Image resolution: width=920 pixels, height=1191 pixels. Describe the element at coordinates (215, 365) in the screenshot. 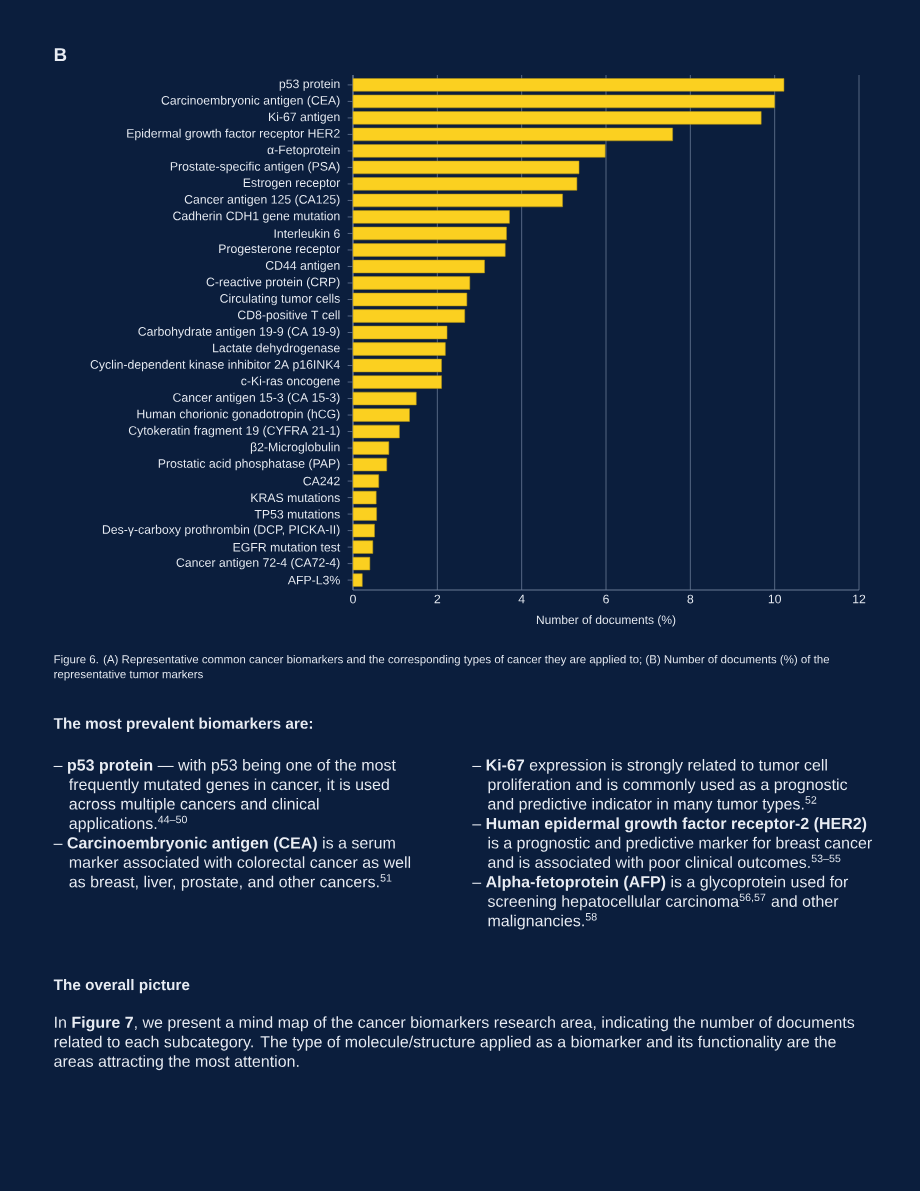

I see `y-tick-label: Cyclin-dependent kinase inhibitor 2A p16INK4` at that location.